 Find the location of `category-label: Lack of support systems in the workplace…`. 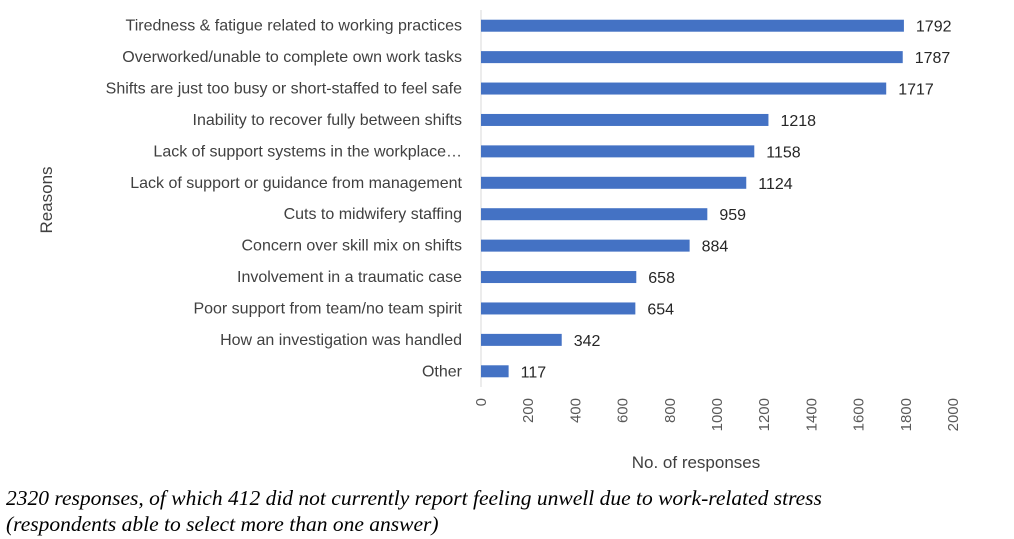

category-label: Lack of support systems in the workplace… is located at coordinates (307, 151).